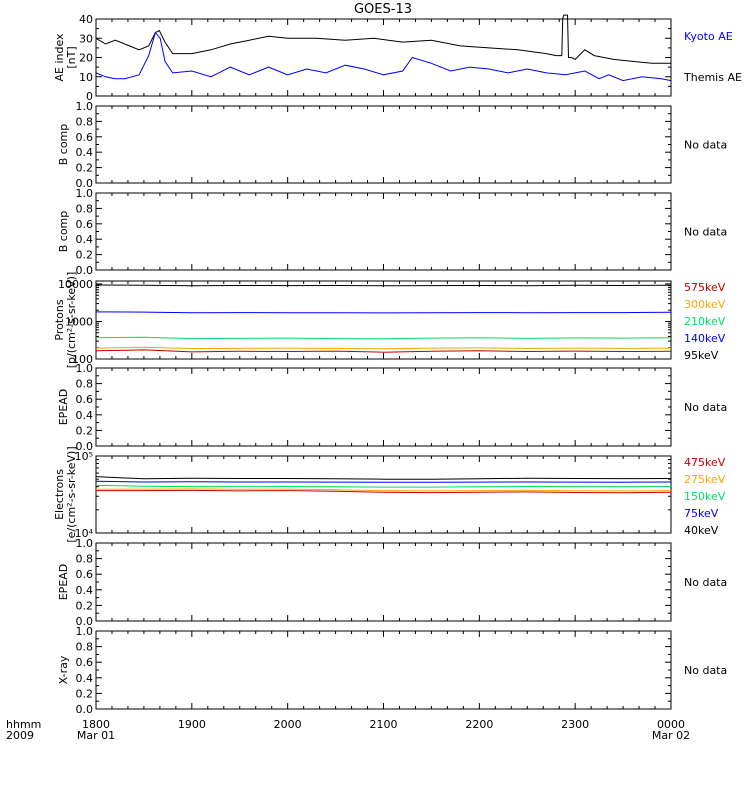 The image size is (750, 800). What do you see at coordinates (701, 513) in the screenshot?
I see `legend-75kev: 75keV` at bounding box center [701, 513].